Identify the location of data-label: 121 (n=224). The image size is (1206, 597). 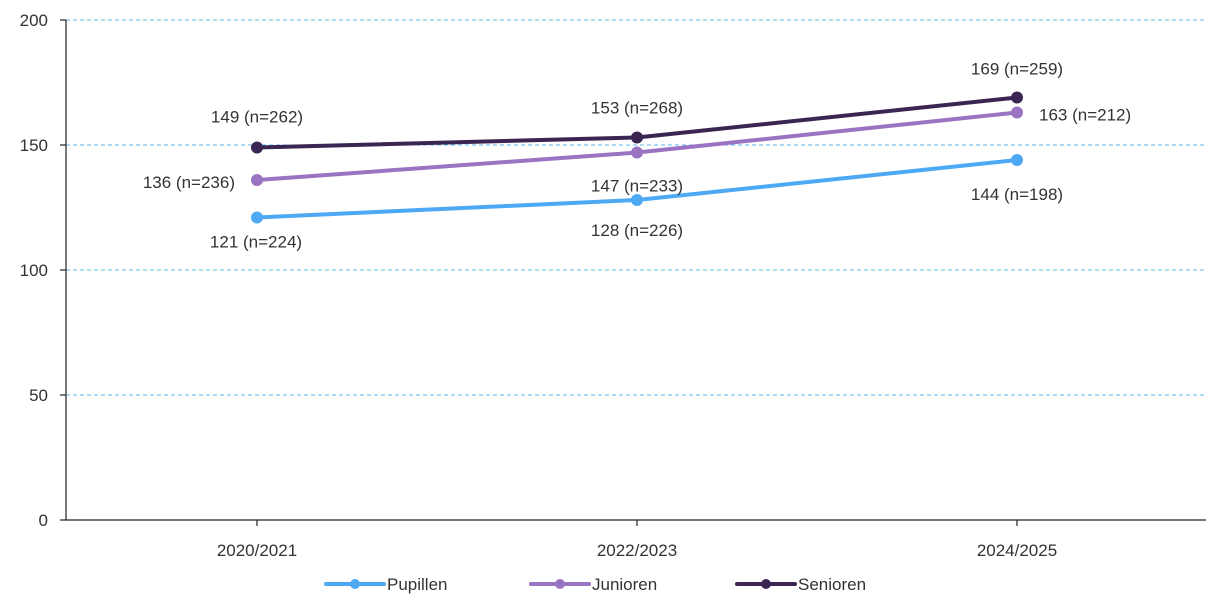
(256, 242).